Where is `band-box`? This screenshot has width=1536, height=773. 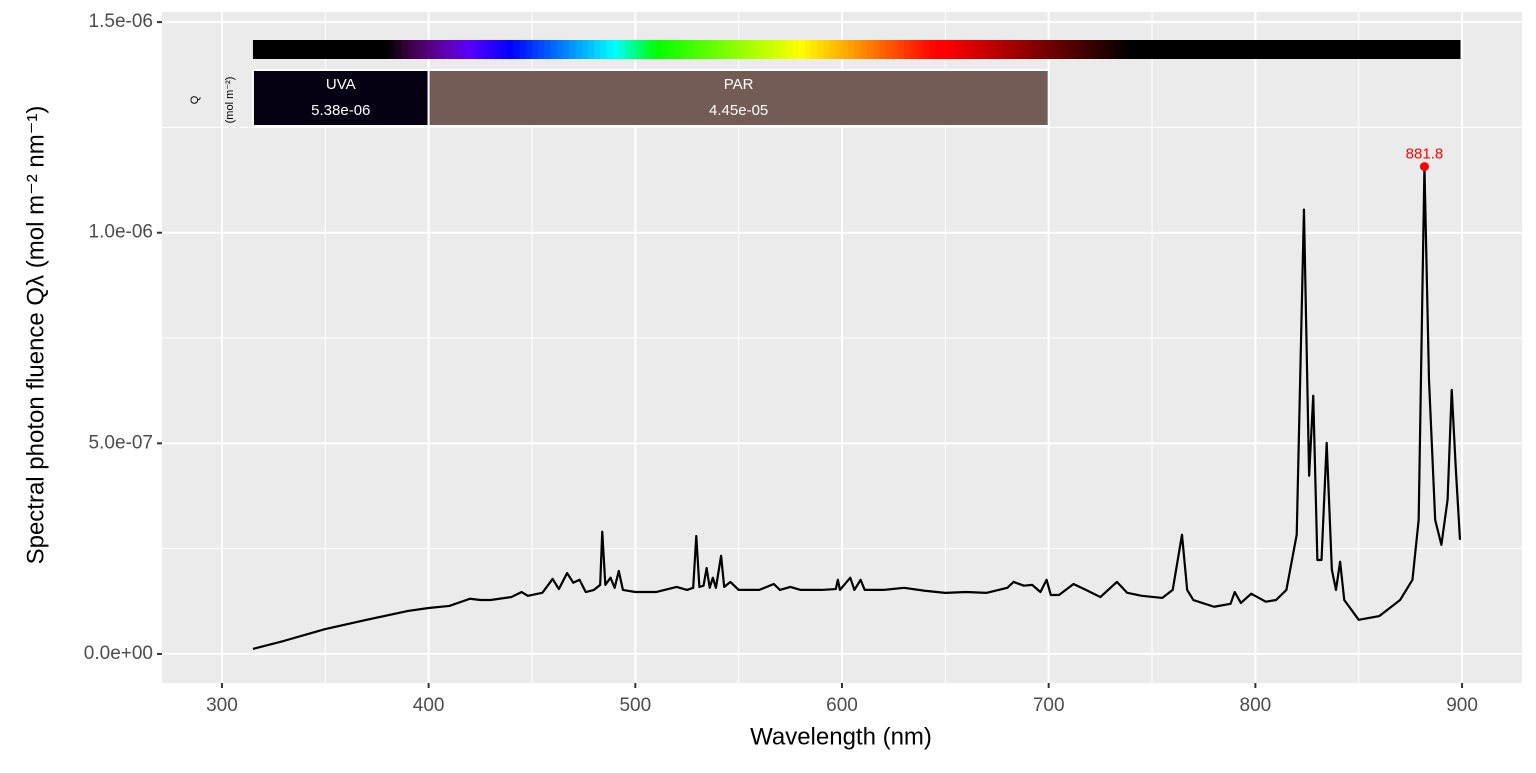
band-box is located at coordinates (738, 98).